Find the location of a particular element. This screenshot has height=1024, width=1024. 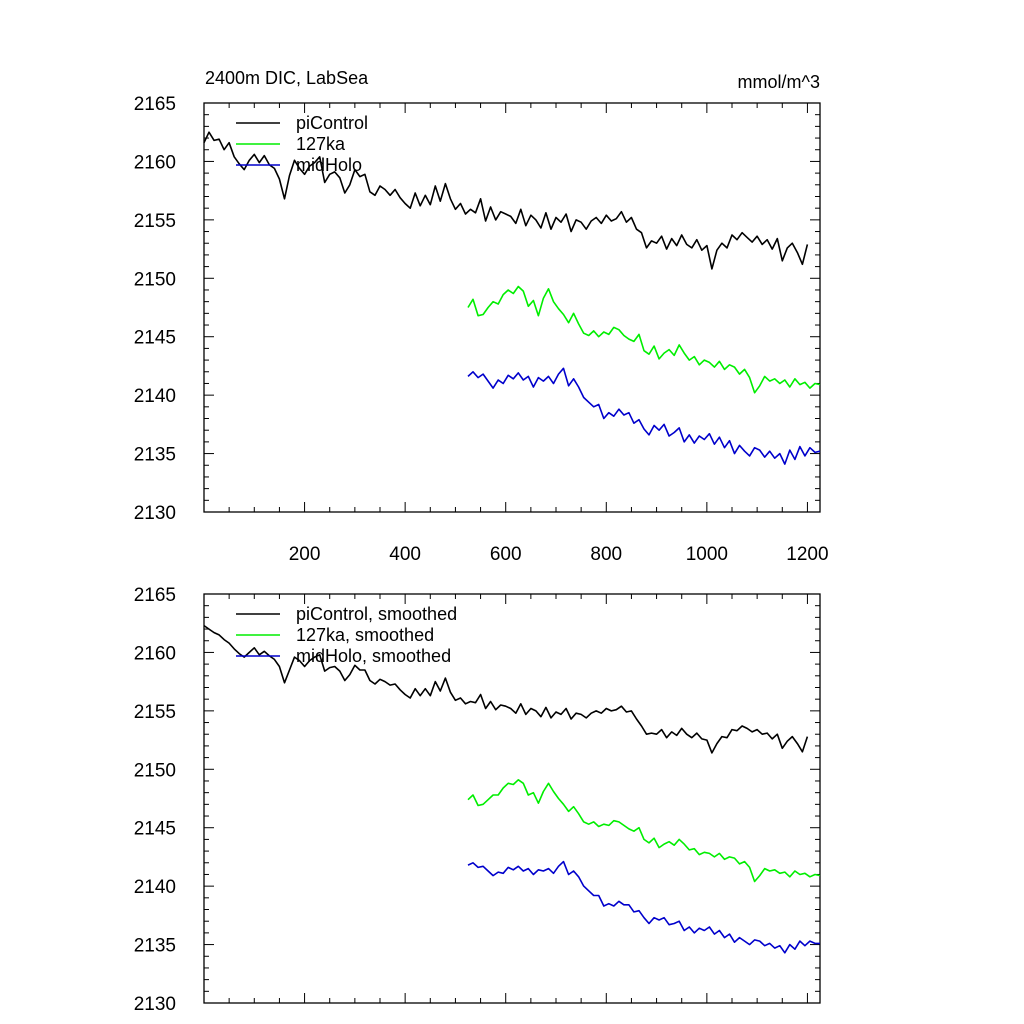

bottom-panel-y-tick-label: 2145 is located at coordinates (155, 829).